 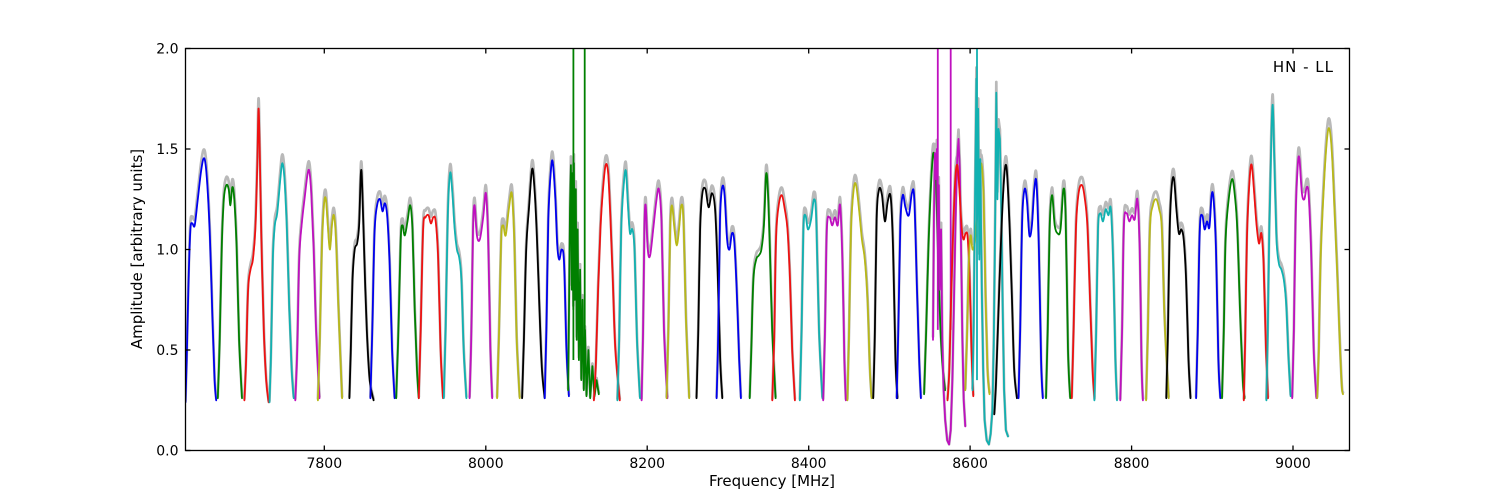 What do you see at coordinates (1293, 464) in the screenshot?
I see `x-tick-label: 9000` at bounding box center [1293, 464].